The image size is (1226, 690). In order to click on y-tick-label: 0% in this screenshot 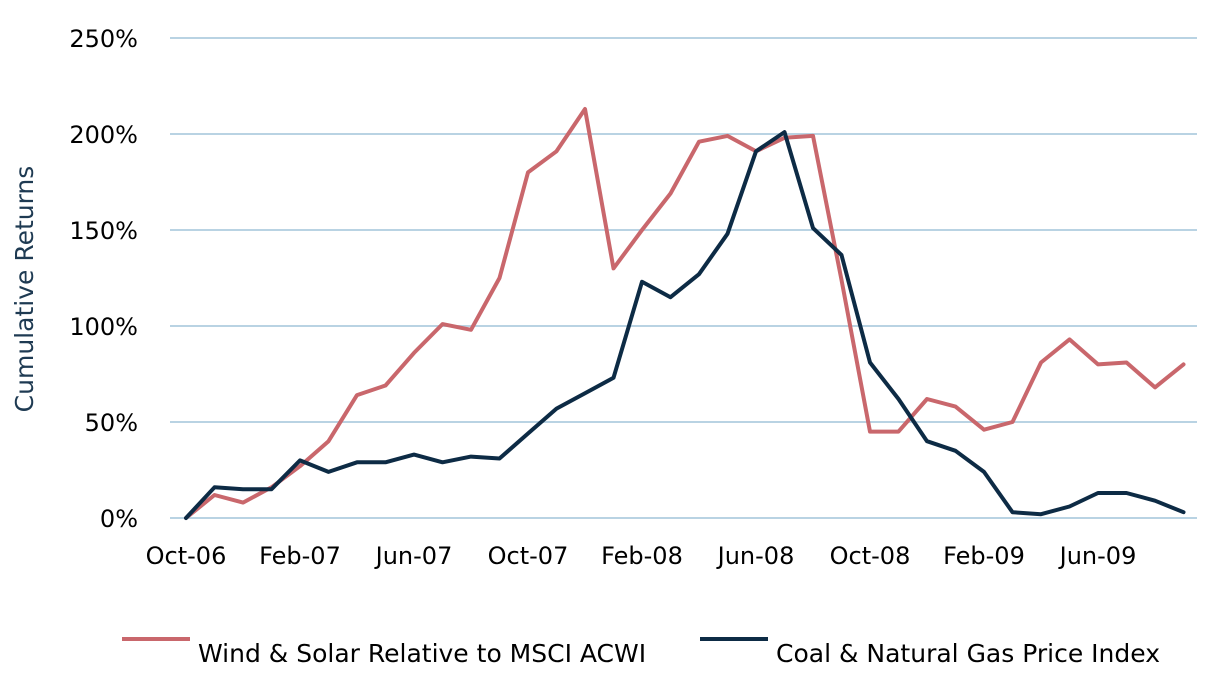, I will do `click(119, 519)`.